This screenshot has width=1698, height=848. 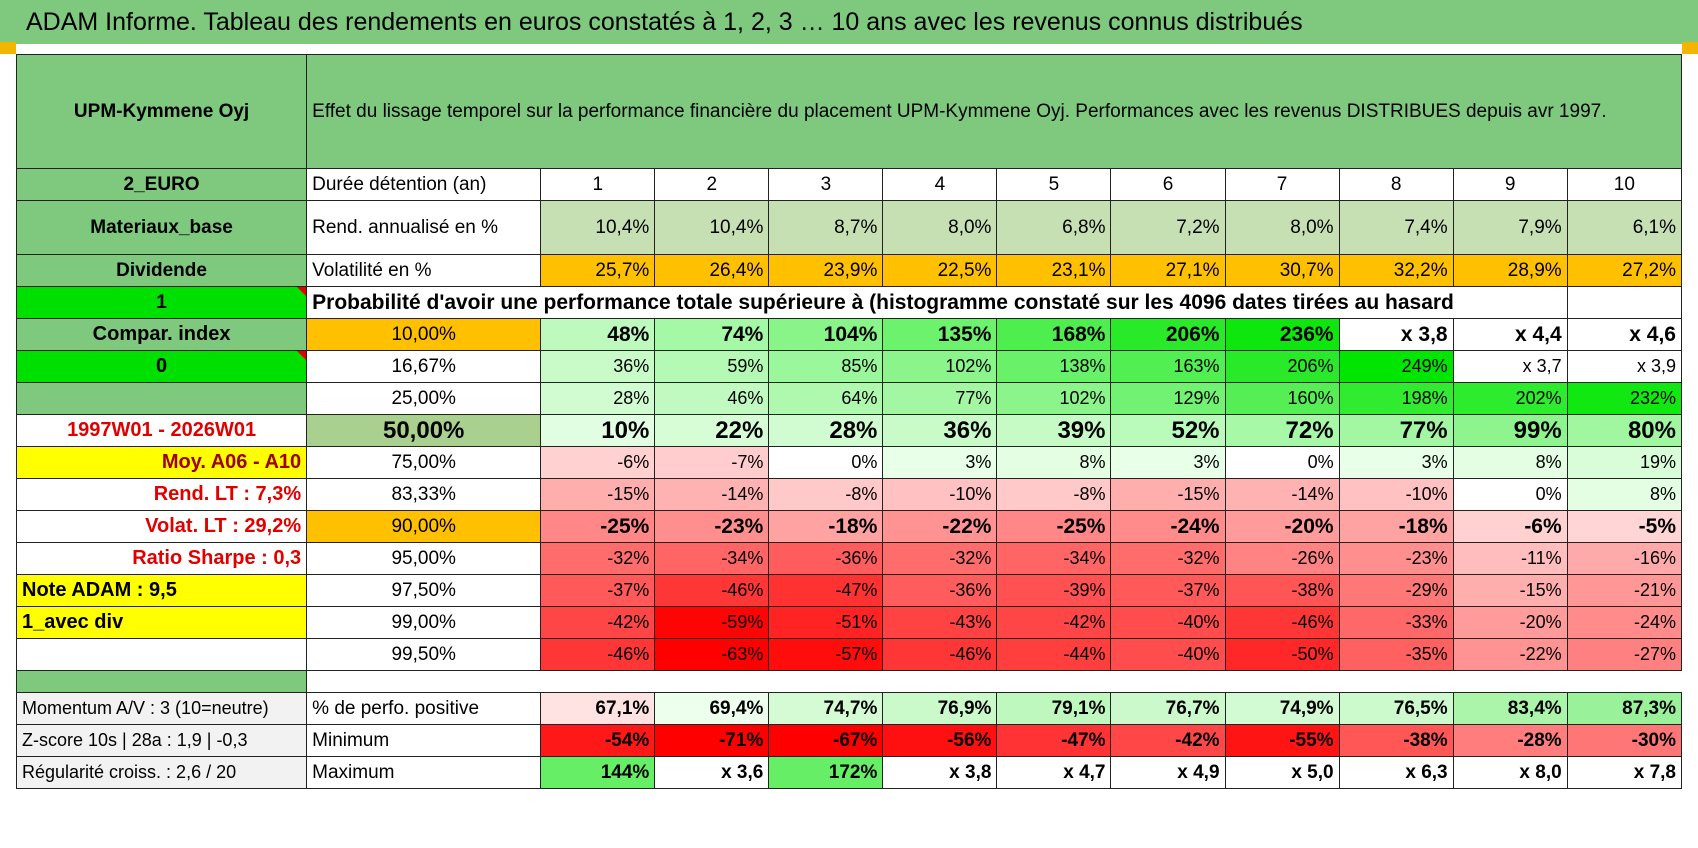 I want to click on stats-value: x 4,9, so click(x=1168, y=772).